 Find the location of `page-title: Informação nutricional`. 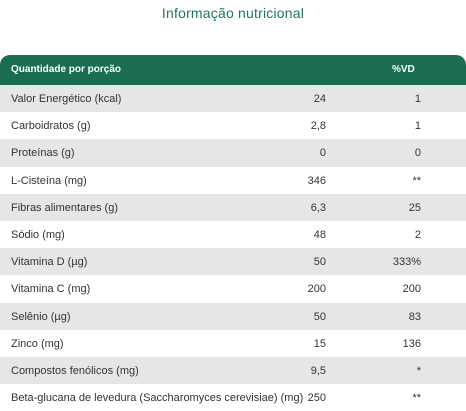

page-title: Informação nutricional is located at coordinates (233, 13).